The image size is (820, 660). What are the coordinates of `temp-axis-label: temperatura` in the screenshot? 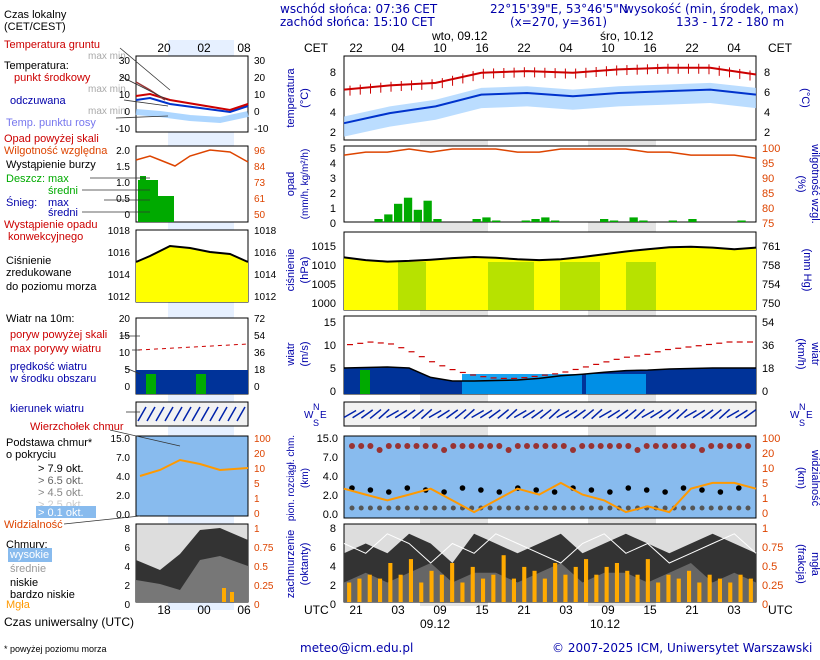 It's located at (291, 97).